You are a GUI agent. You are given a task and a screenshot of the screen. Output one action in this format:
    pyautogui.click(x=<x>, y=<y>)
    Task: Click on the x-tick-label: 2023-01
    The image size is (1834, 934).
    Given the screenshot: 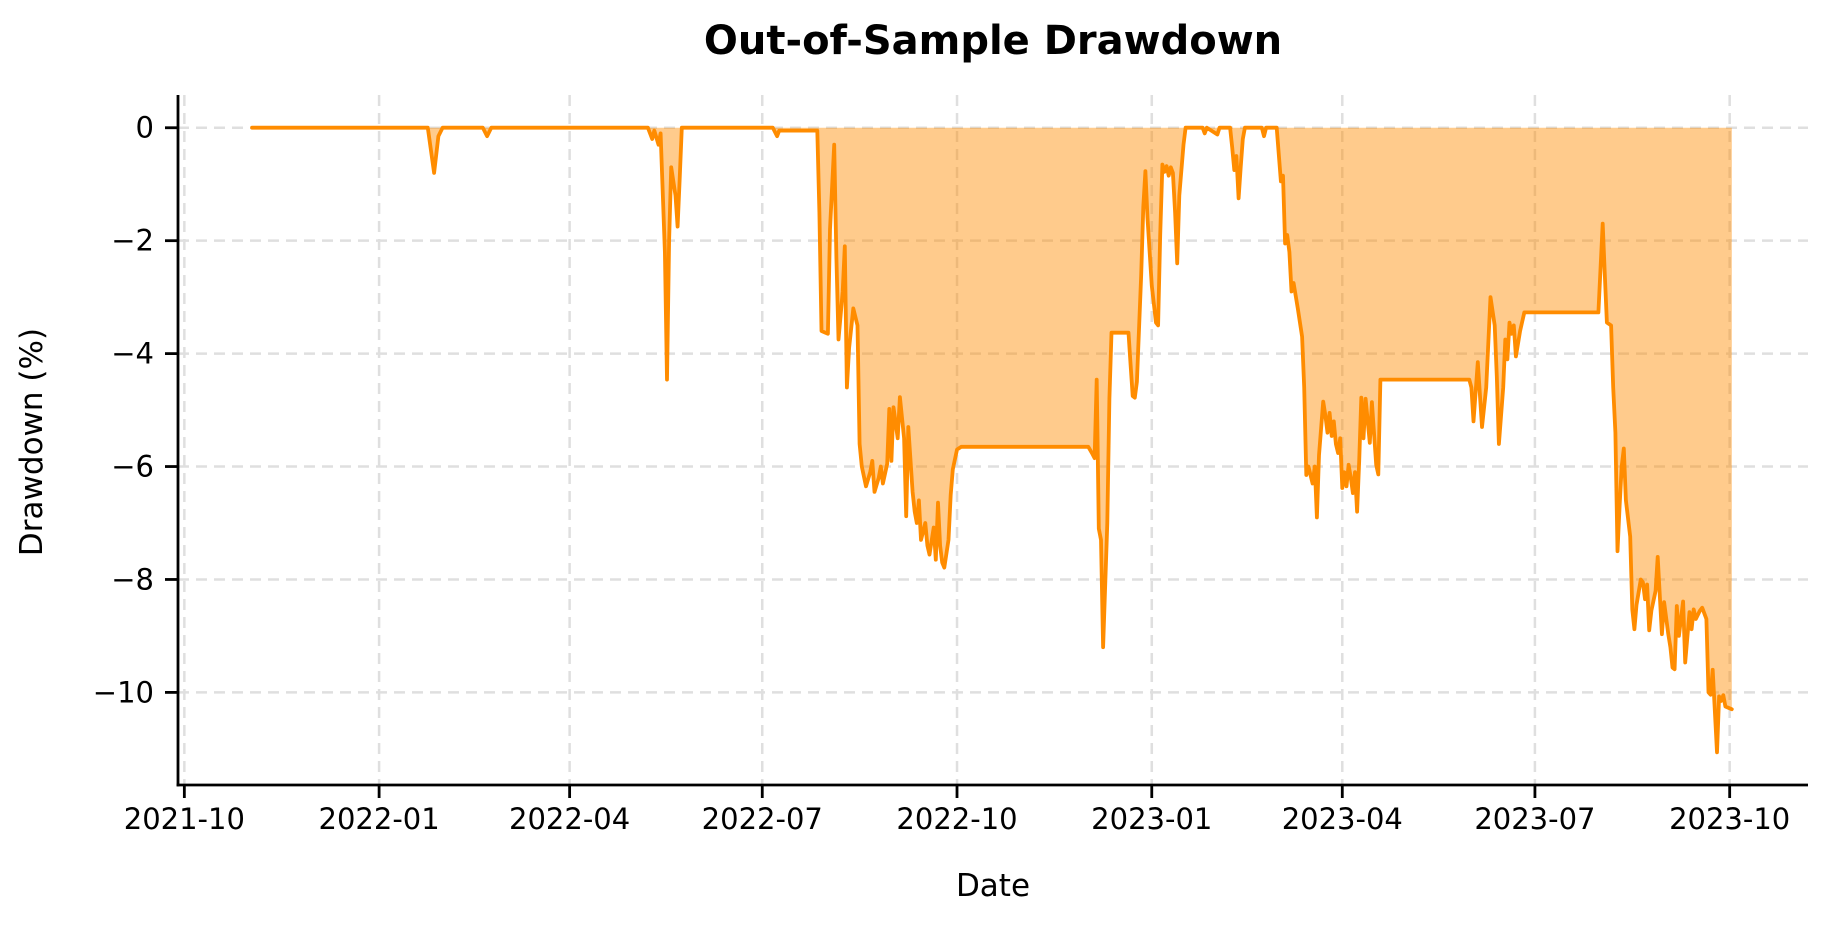 What is the action you would take?
    pyautogui.click(x=1151, y=819)
    